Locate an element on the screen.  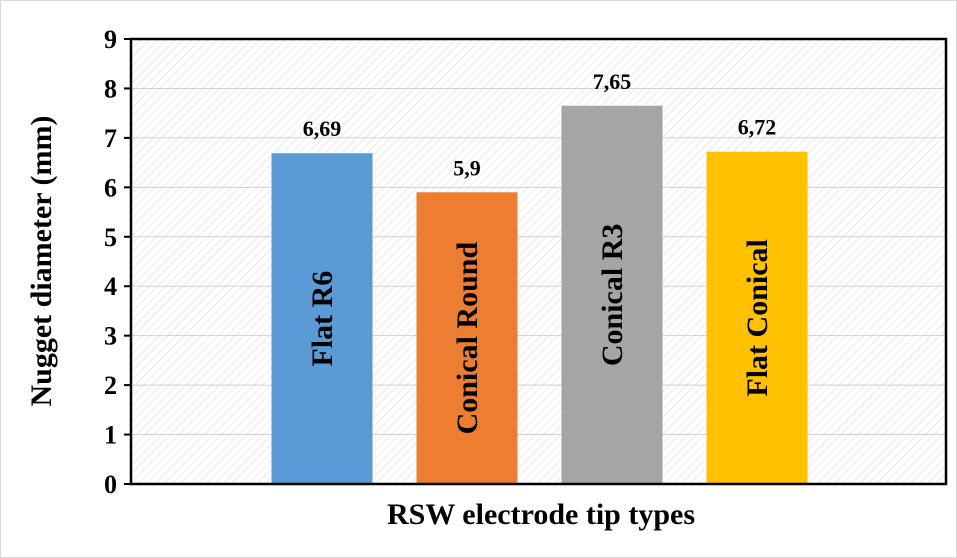
bar-category-label: Flat Conical is located at coordinates (757, 318).